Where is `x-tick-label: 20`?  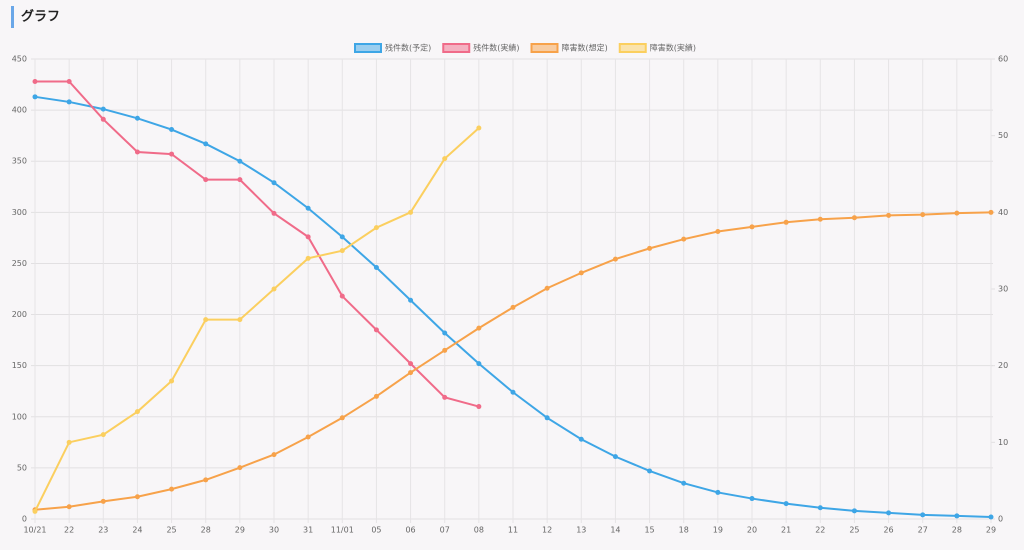
x-tick-label: 20 is located at coordinates (752, 530).